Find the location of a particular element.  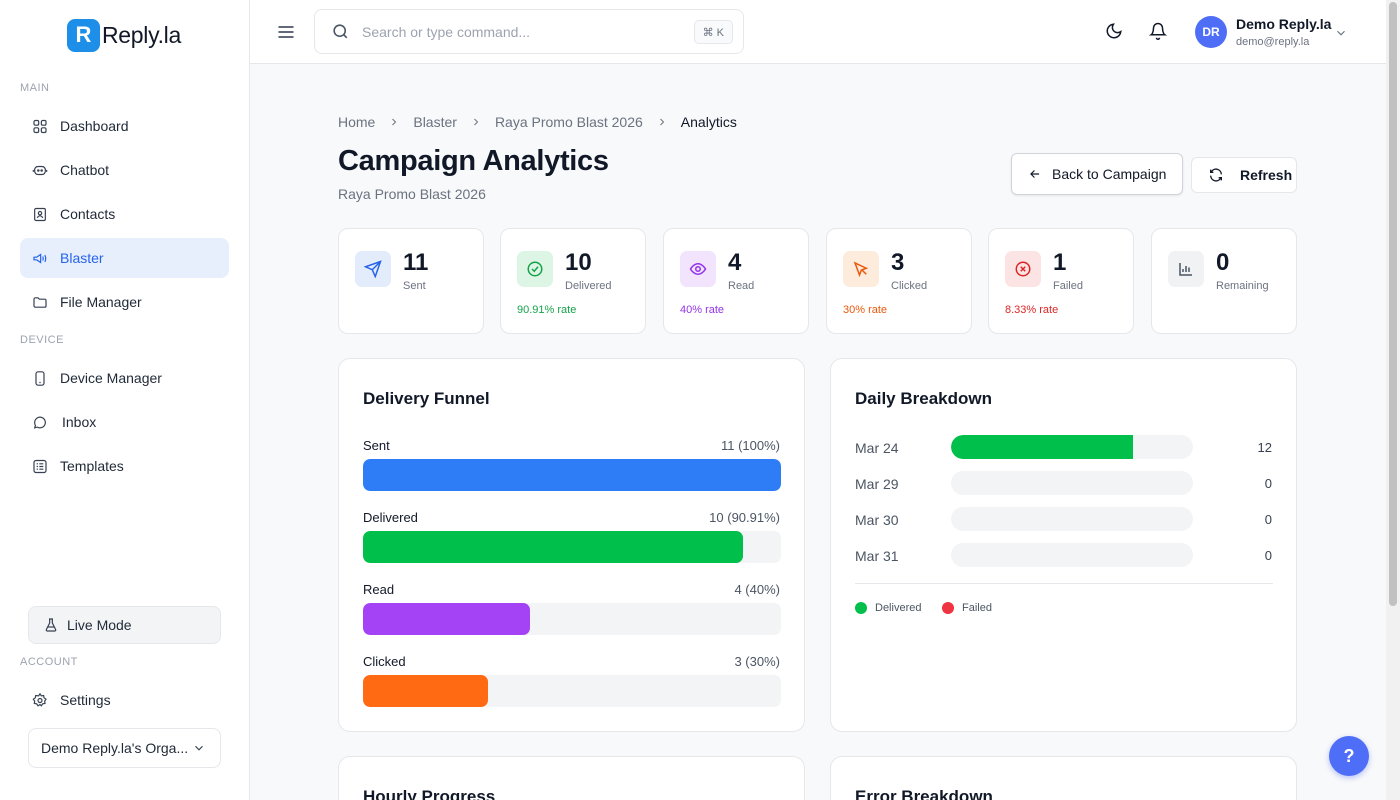

refresh-button: Refresh is located at coordinates (1244, 175).